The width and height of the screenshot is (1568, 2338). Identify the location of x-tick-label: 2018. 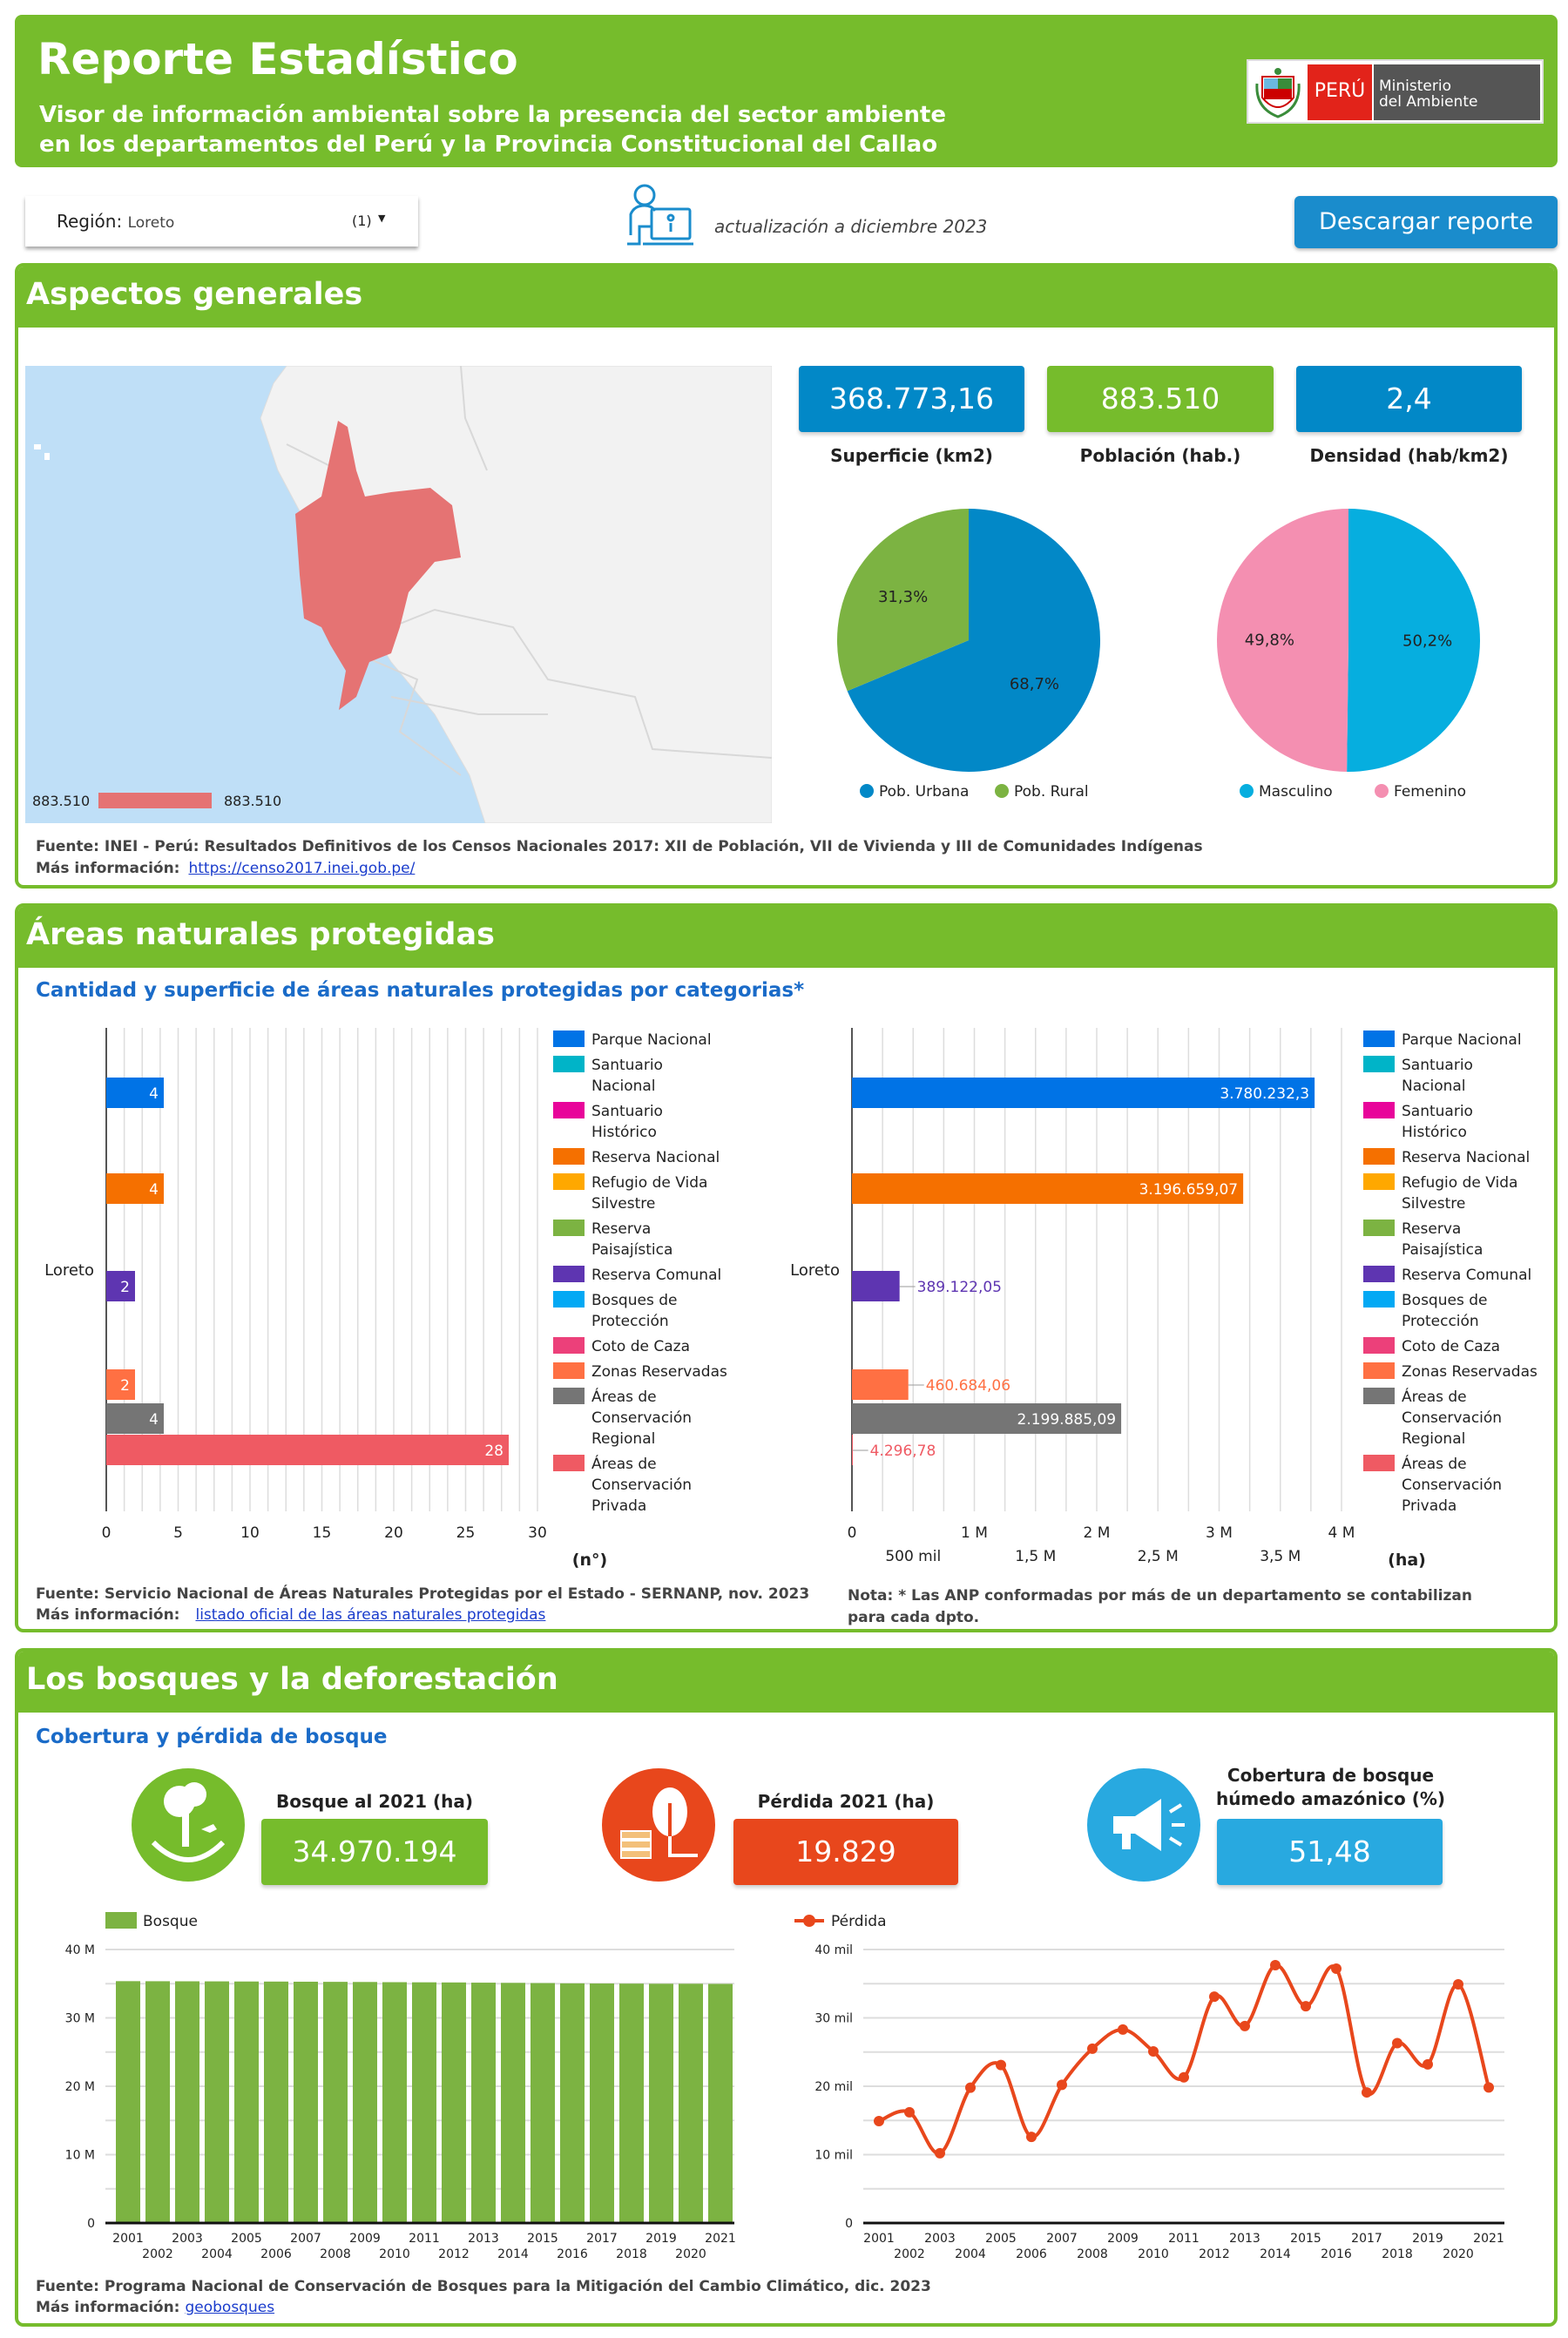
(631, 2254).